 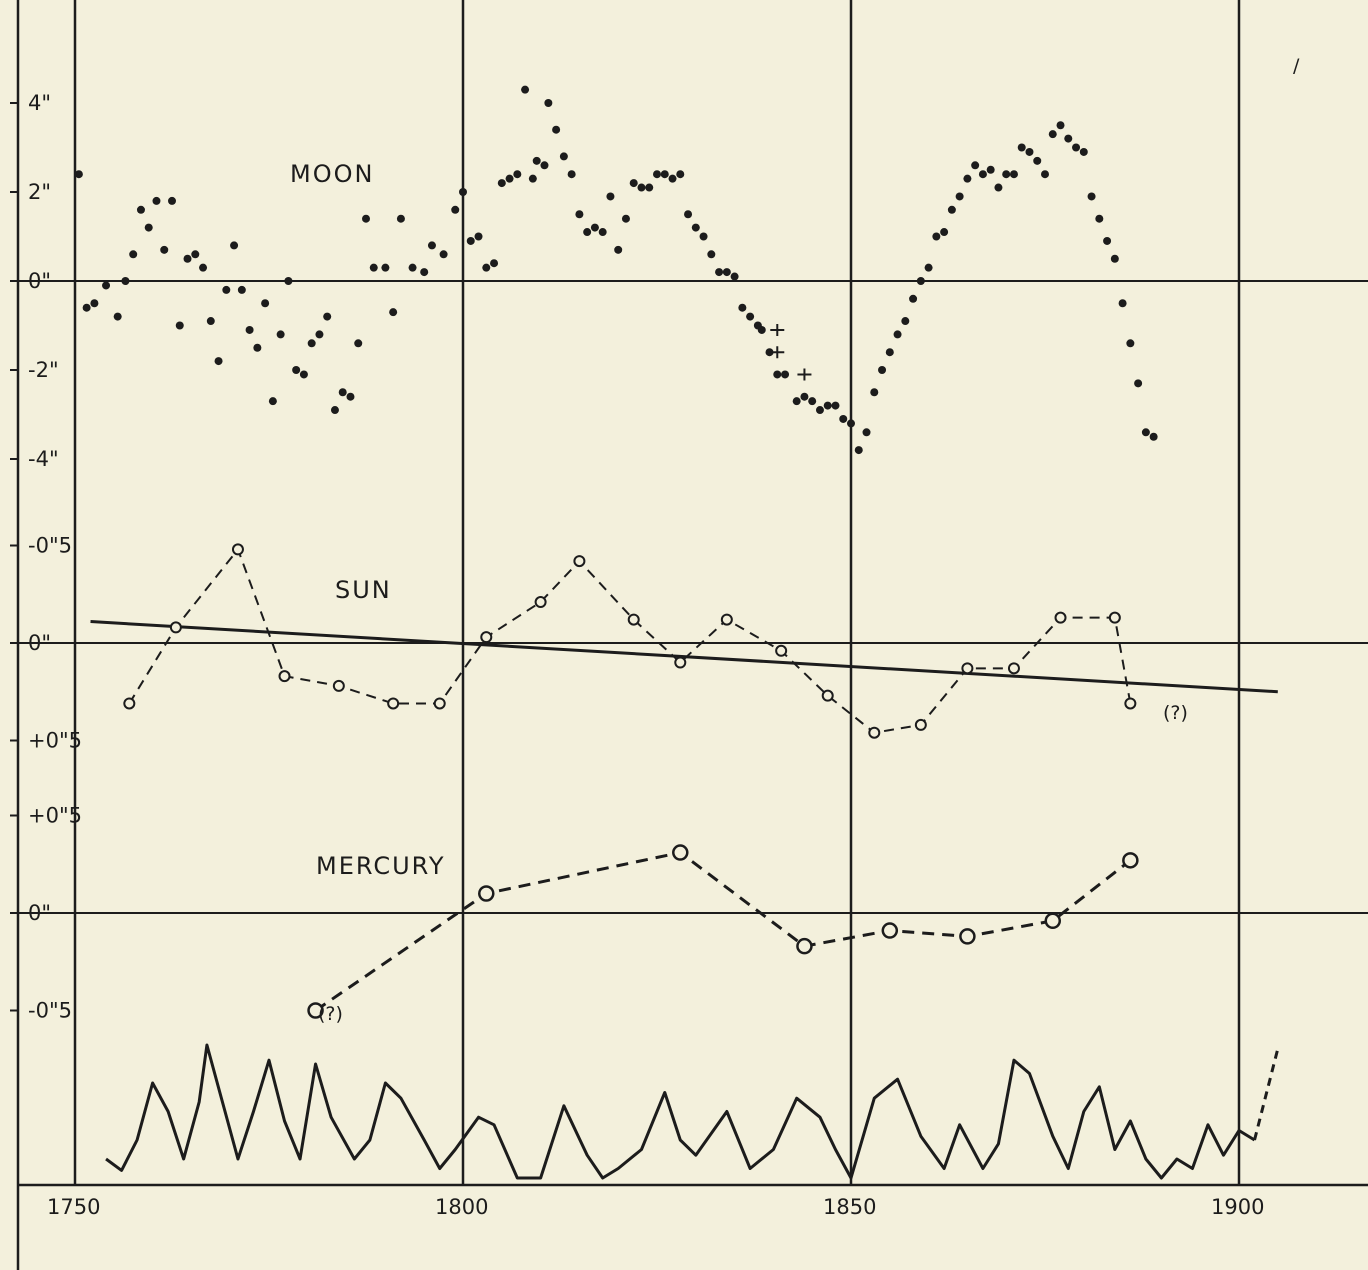 What do you see at coordinates (332, 174) in the screenshot?
I see `moon-title: MOON` at bounding box center [332, 174].